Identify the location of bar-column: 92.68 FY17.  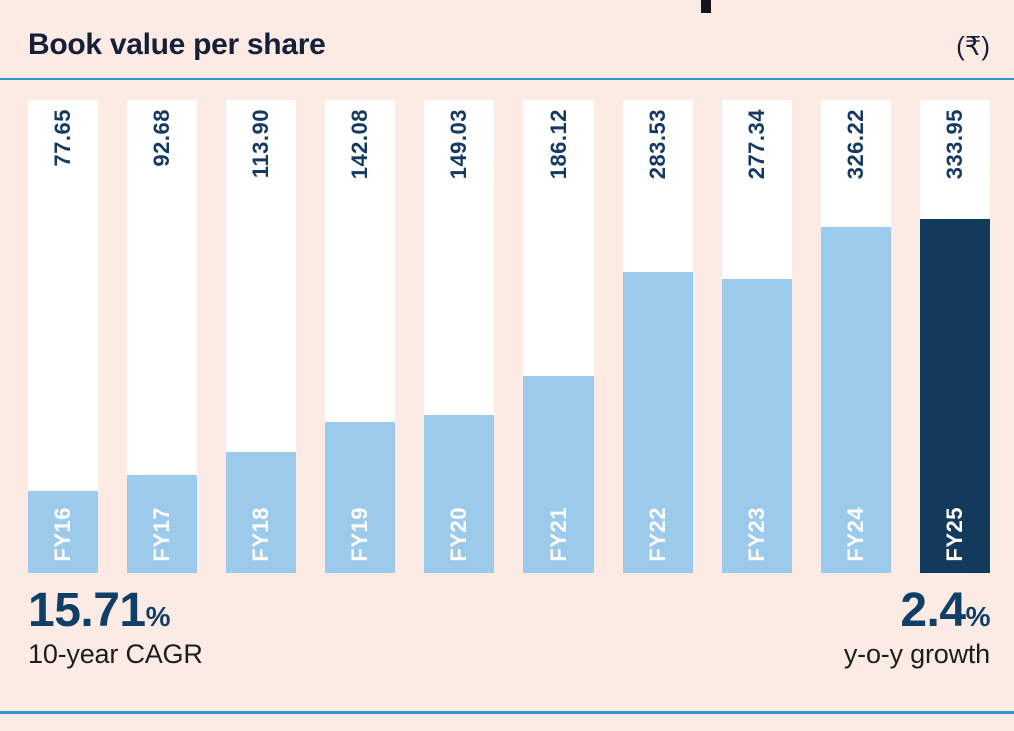
(162, 336).